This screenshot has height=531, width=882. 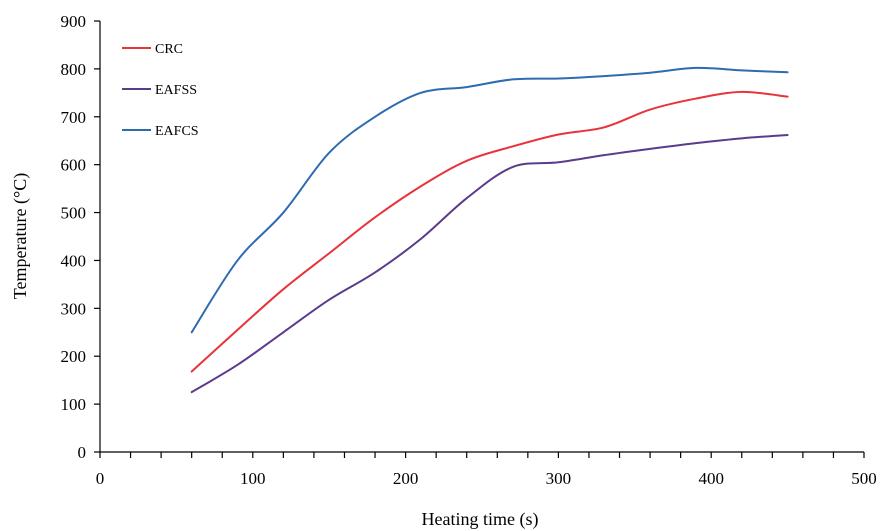 What do you see at coordinates (169, 49) in the screenshot?
I see `legend-label-crc: CRC` at bounding box center [169, 49].